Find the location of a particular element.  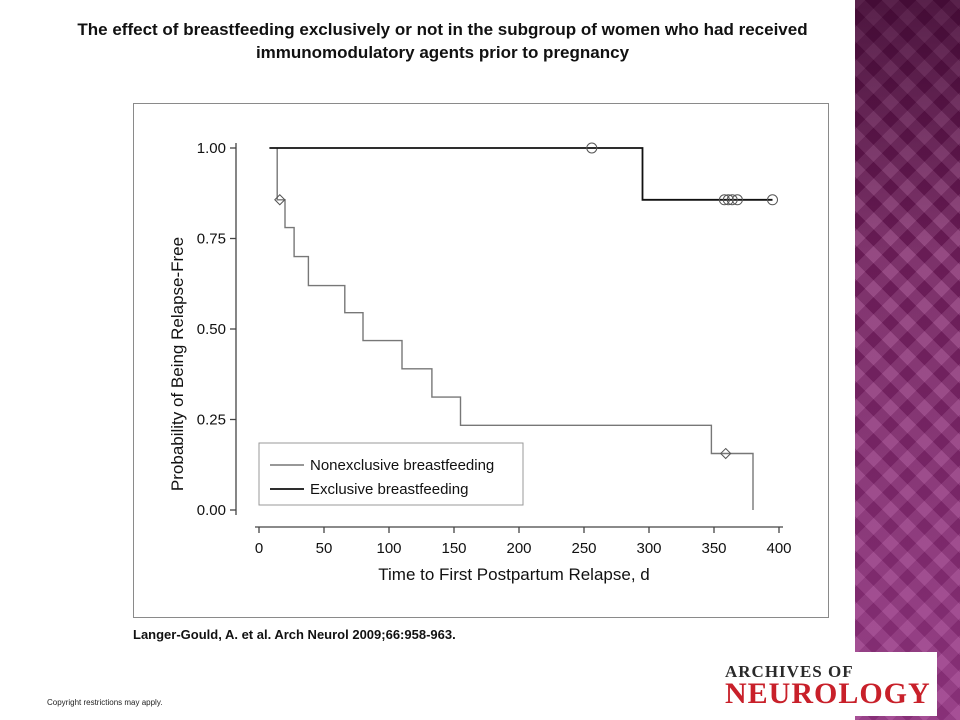

legend-label: Nonexclusive breastfeeding is located at coordinates (402, 465).